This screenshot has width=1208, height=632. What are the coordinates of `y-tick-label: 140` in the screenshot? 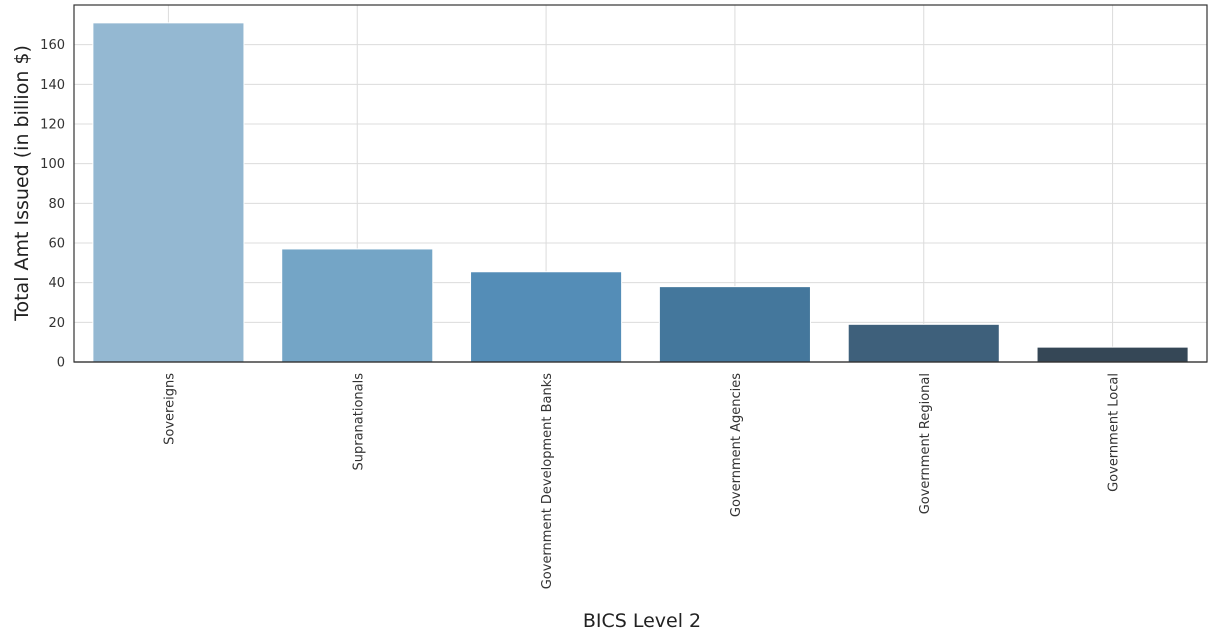 It's located at (52, 85).